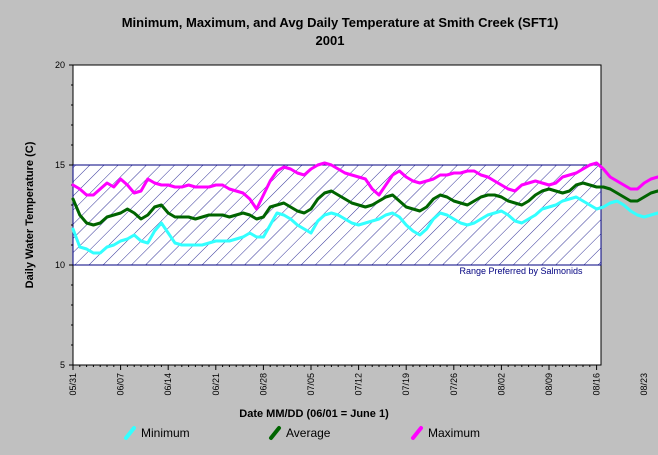  What do you see at coordinates (275, 433) in the screenshot?
I see `legend-swatch-average` at bounding box center [275, 433].